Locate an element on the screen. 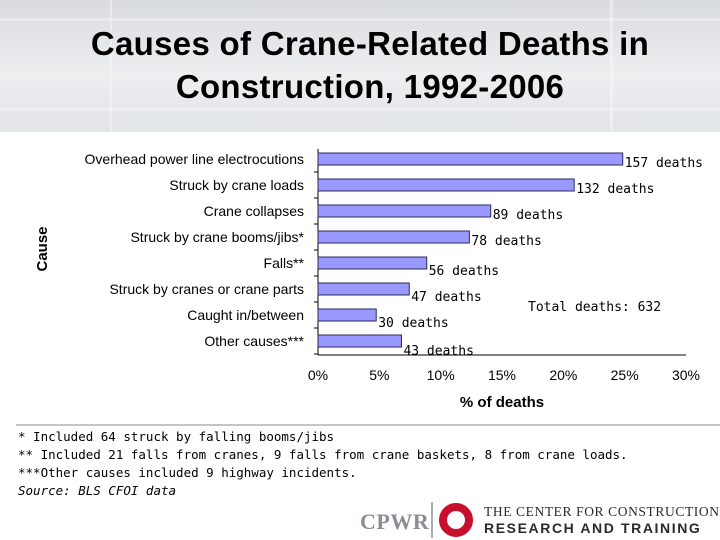  data-label: 43 deaths is located at coordinates (438, 351).